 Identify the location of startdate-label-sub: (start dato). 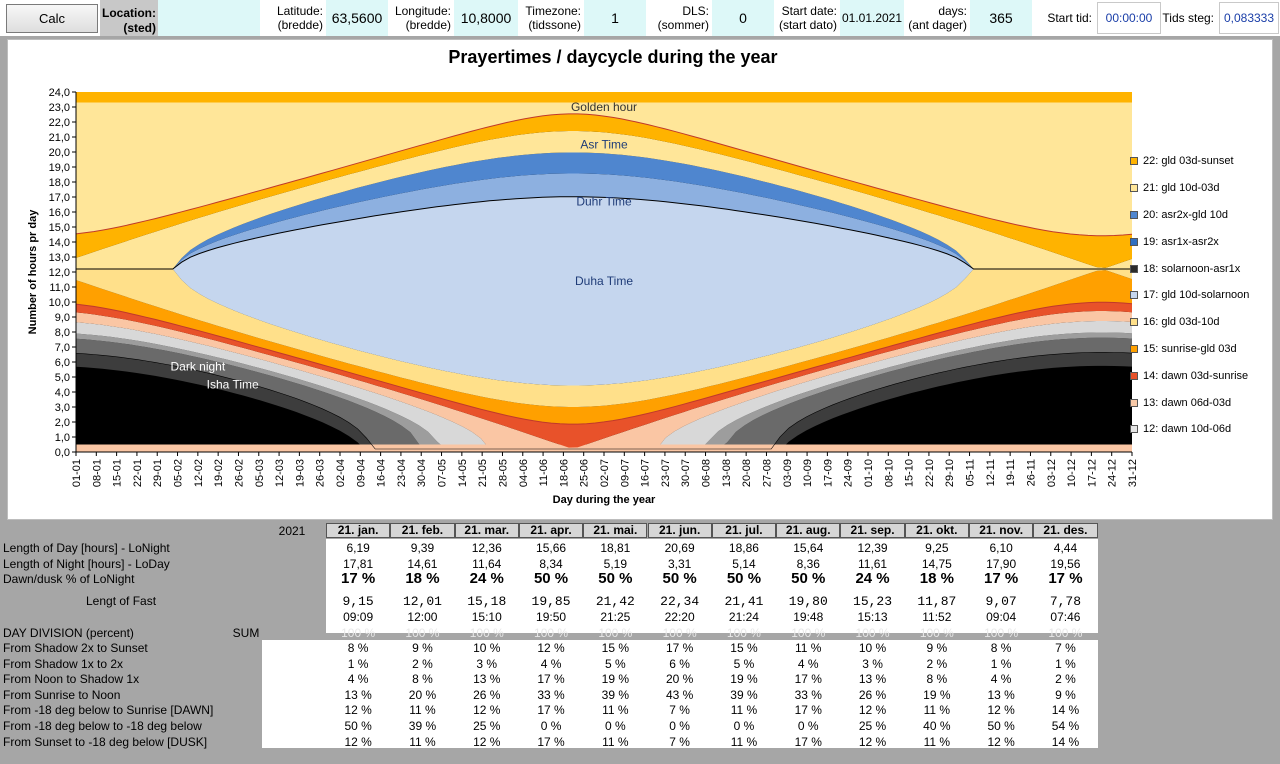
(807, 25).